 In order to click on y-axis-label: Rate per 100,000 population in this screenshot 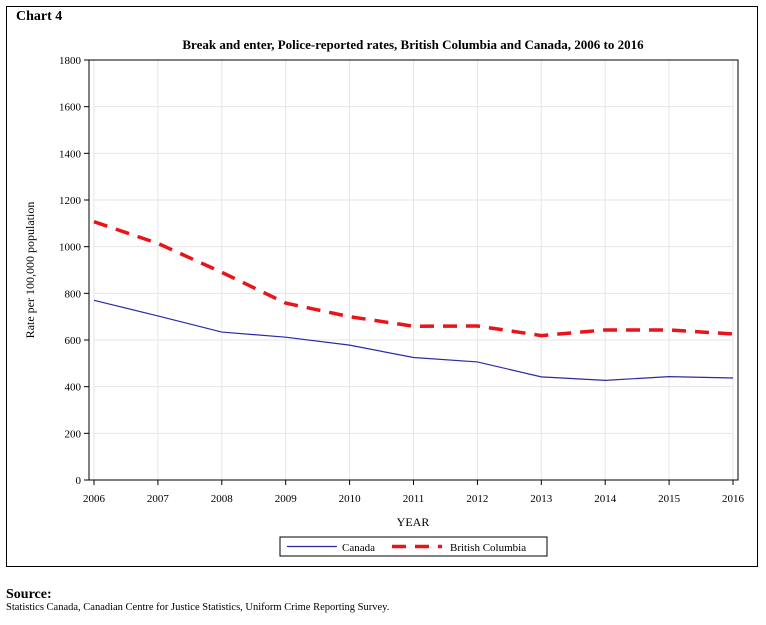, I will do `click(30, 270)`.